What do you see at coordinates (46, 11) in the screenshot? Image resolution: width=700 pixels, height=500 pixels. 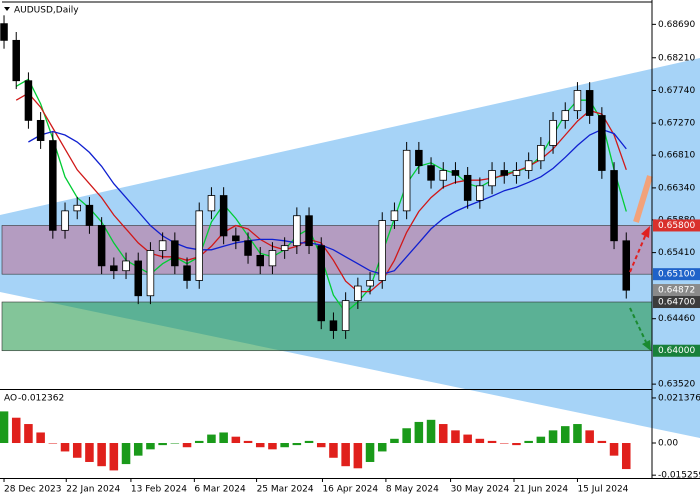 I see `chart-title: AUDUSD,Daily` at bounding box center [46, 11].